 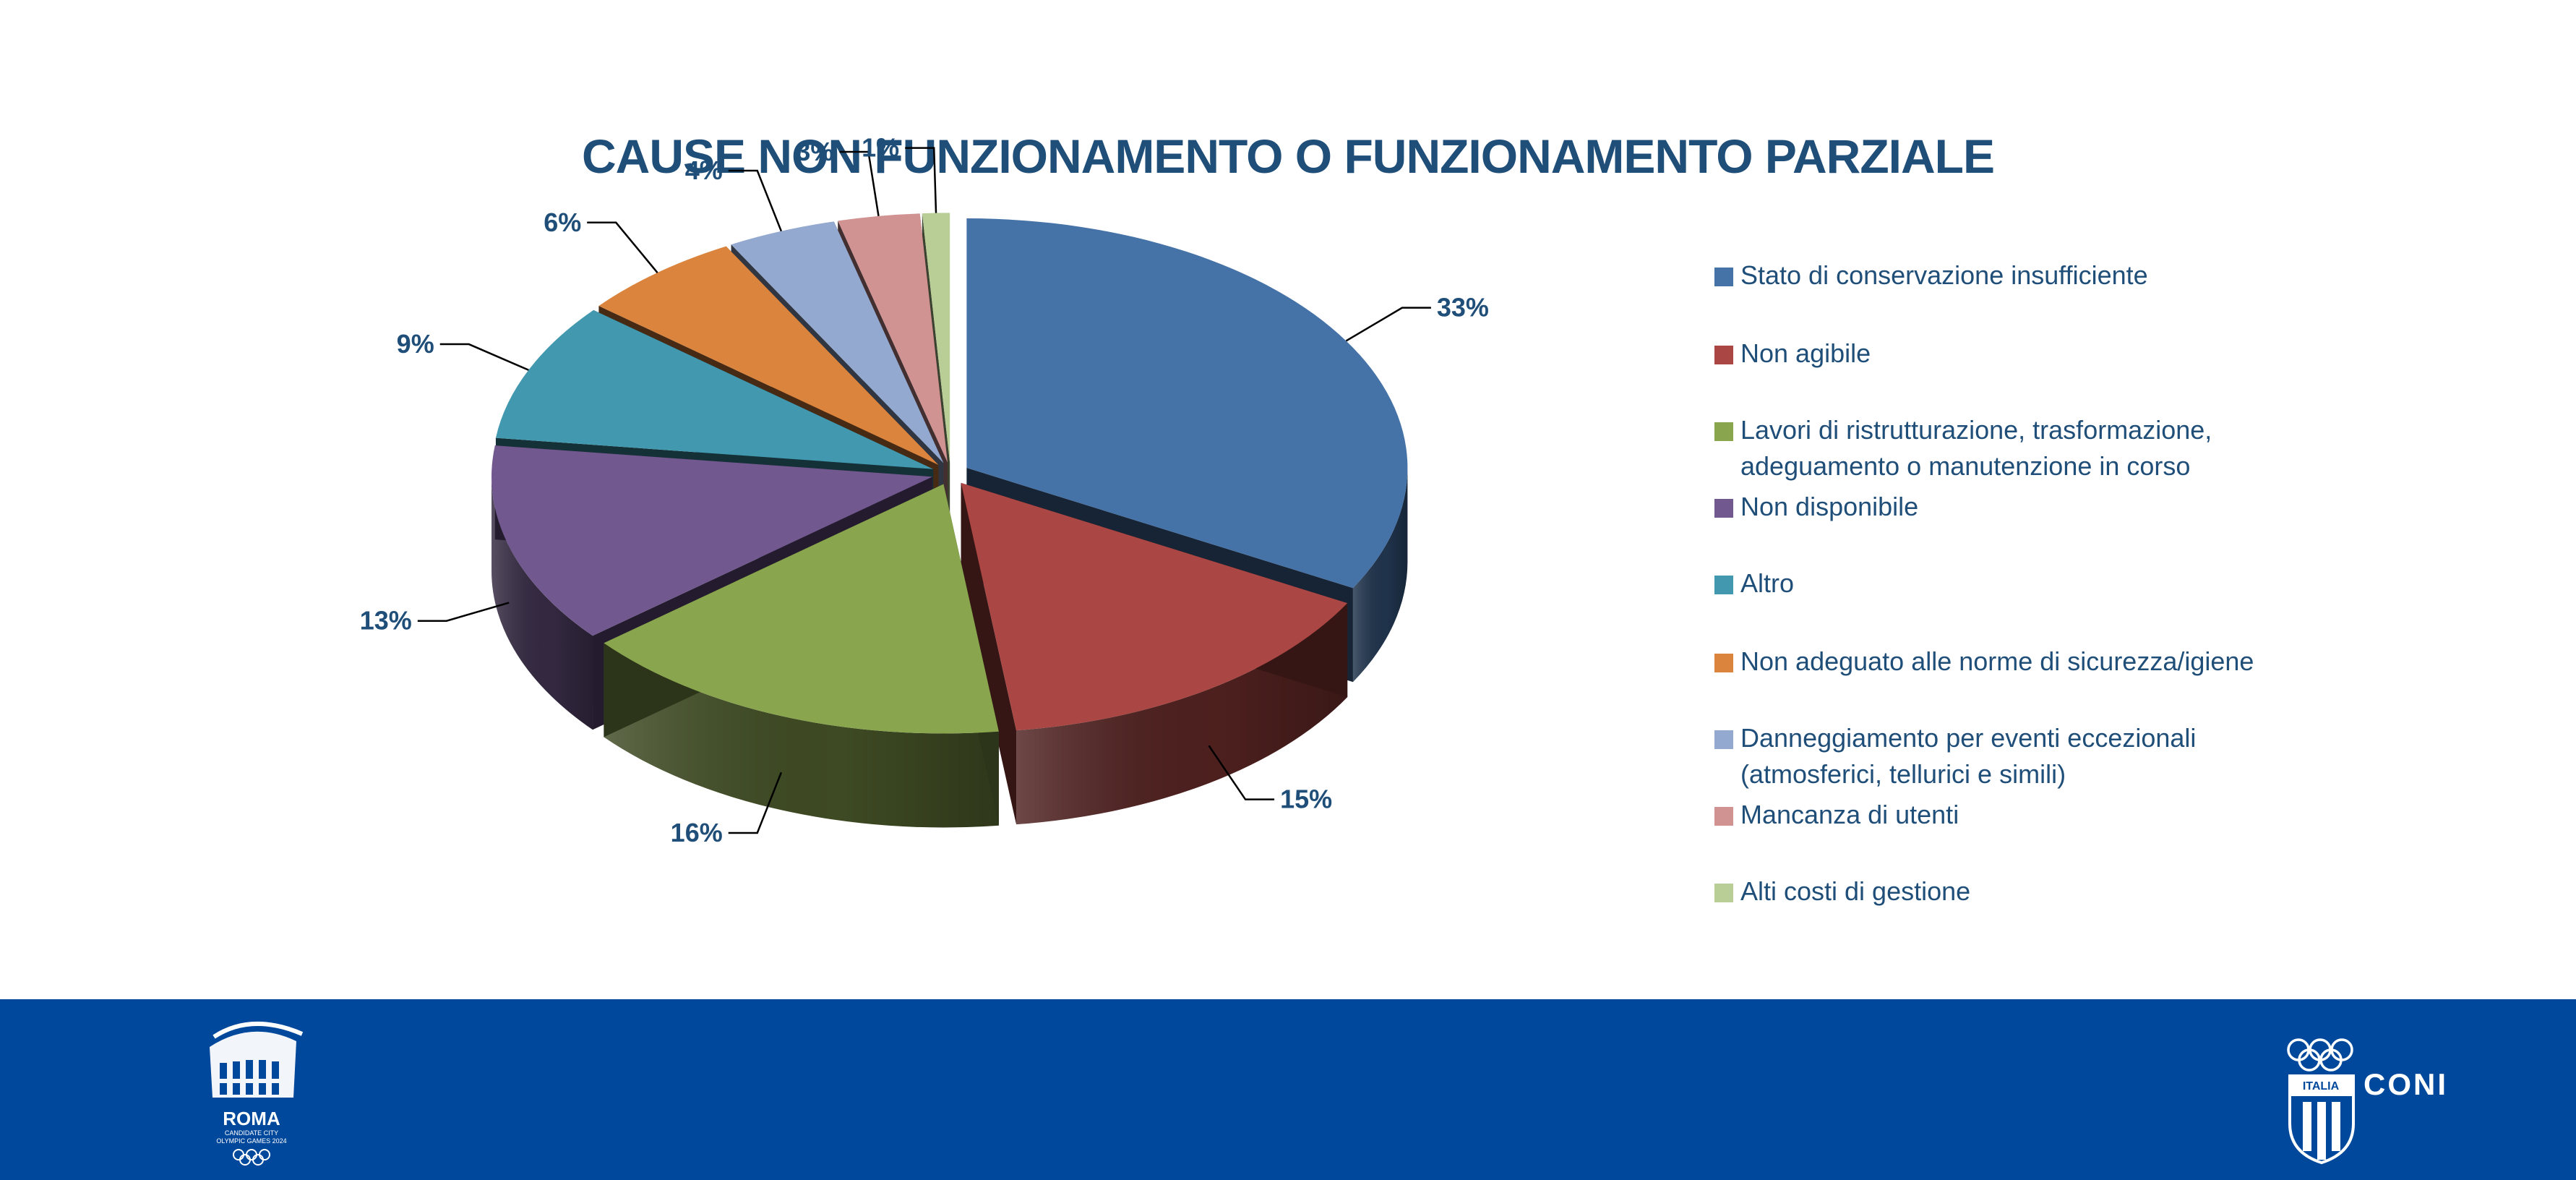 I want to click on data-label: 1%, so click(x=880, y=148).